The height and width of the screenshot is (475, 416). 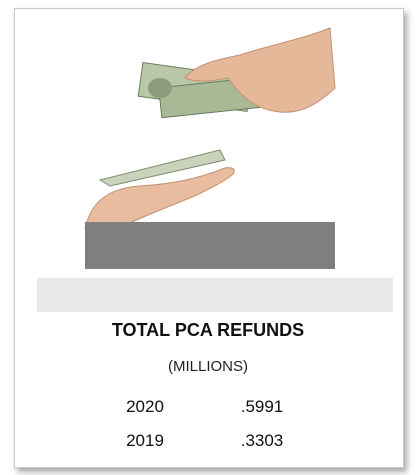 I want to click on bills-low, so click(x=162, y=168).